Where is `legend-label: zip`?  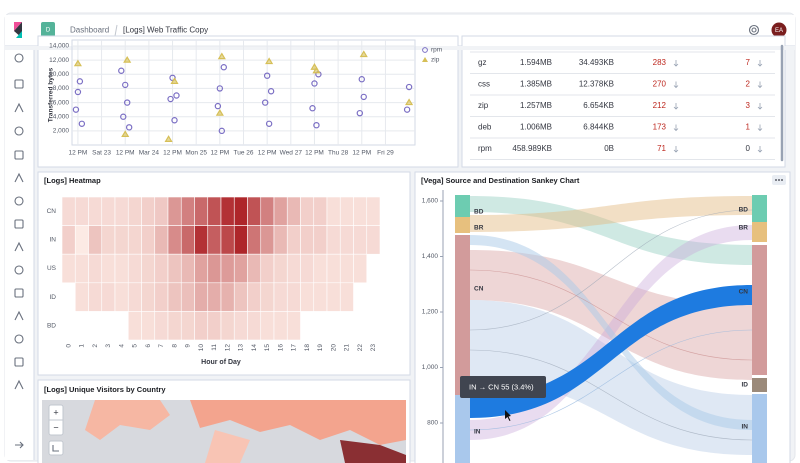 legend-label: zip is located at coordinates (435, 60).